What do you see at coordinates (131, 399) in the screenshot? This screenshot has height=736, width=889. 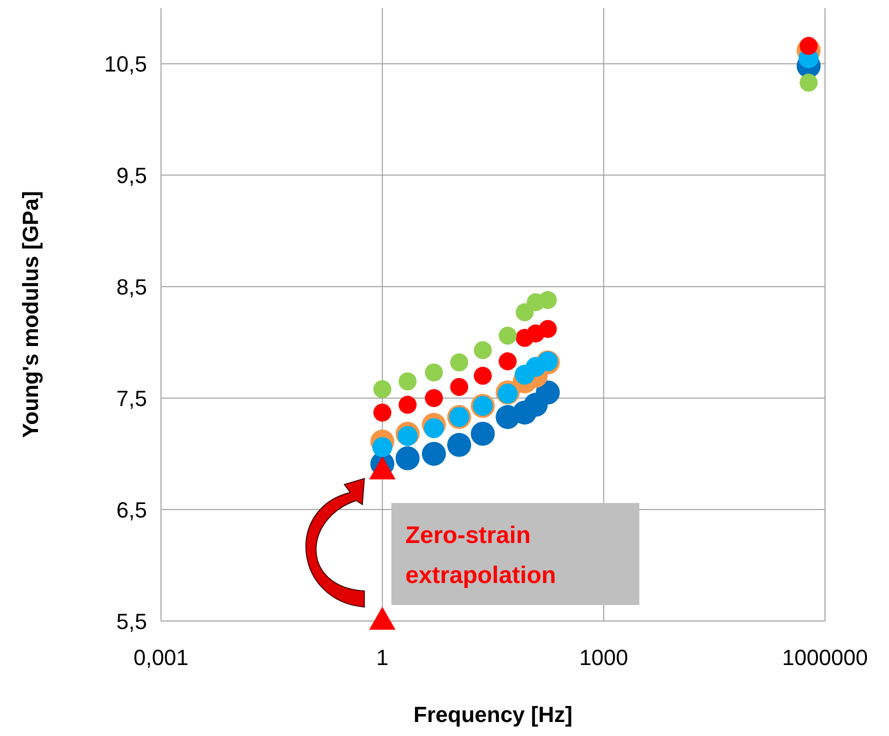 I see `y-tick-label: 7,5` at bounding box center [131, 399].